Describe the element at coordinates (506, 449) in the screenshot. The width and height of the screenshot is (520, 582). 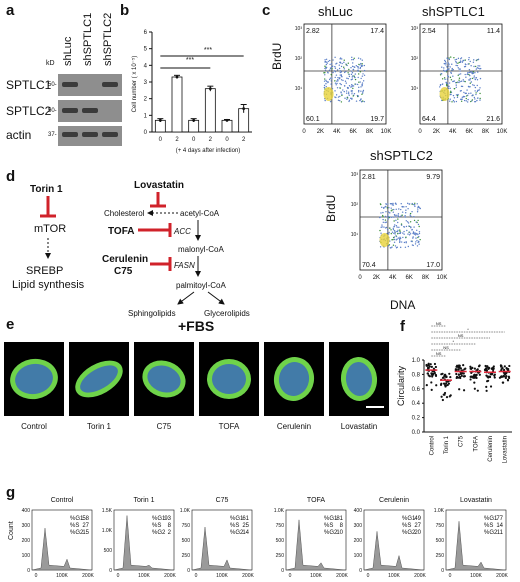
I see `f-xtick-label: Lovastatin` at that location.